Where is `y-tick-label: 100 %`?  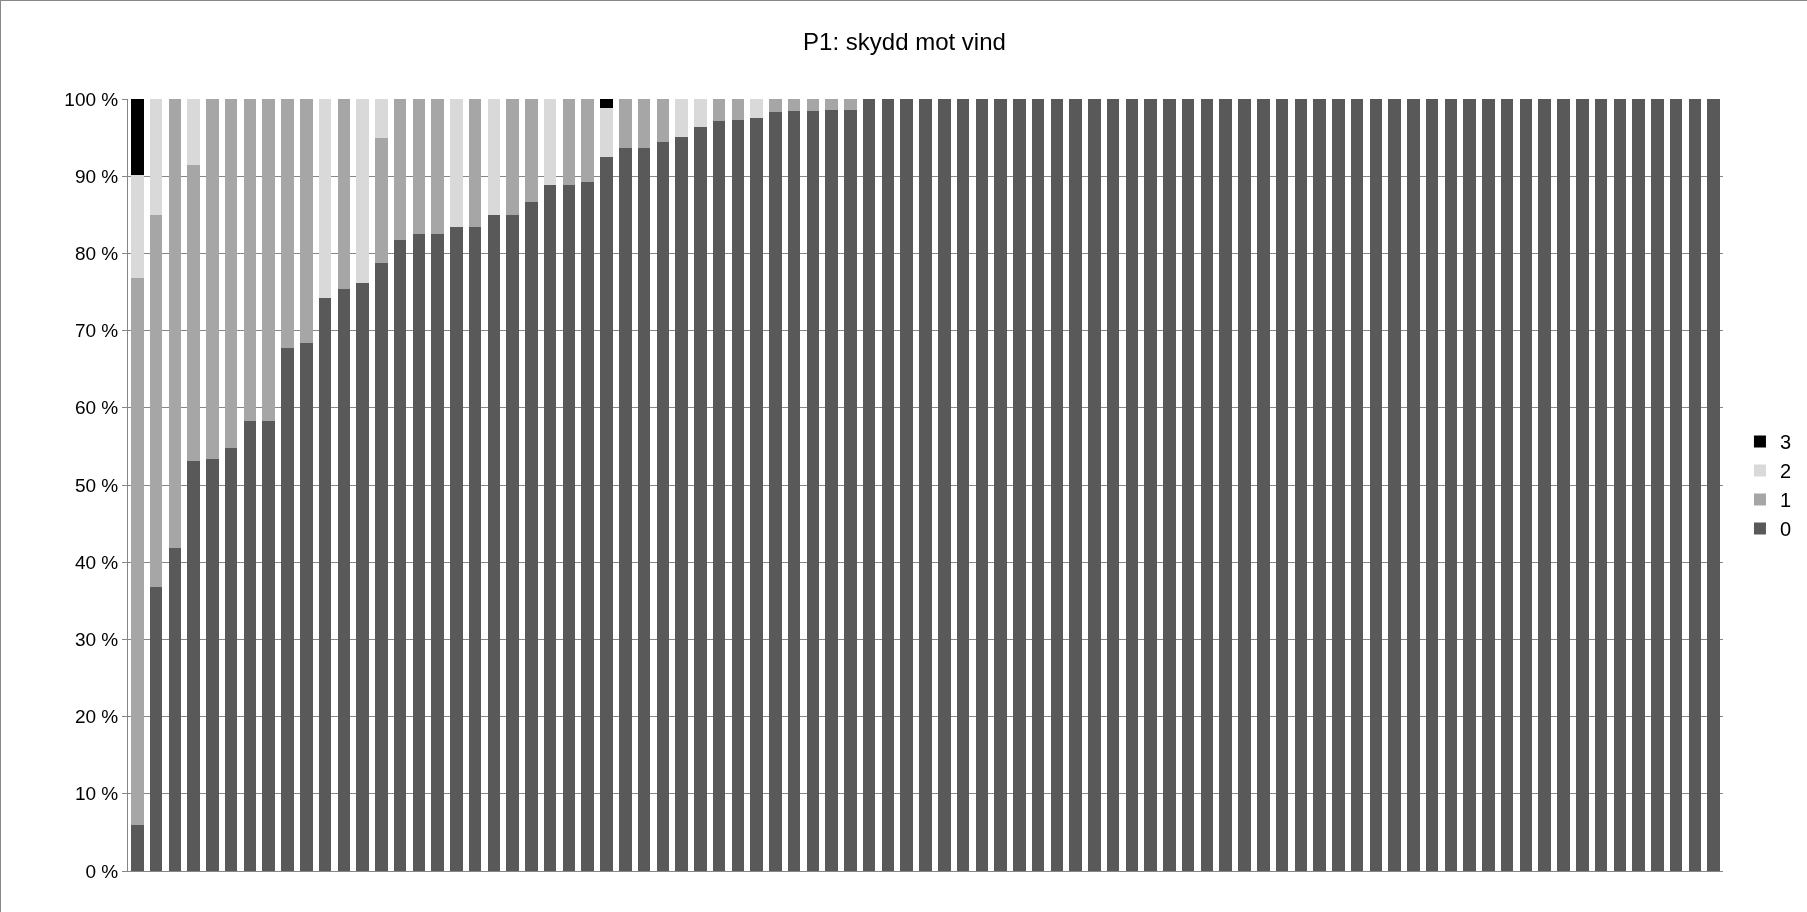
y-tick-label: 100 % is located at coordinates (91, 99).